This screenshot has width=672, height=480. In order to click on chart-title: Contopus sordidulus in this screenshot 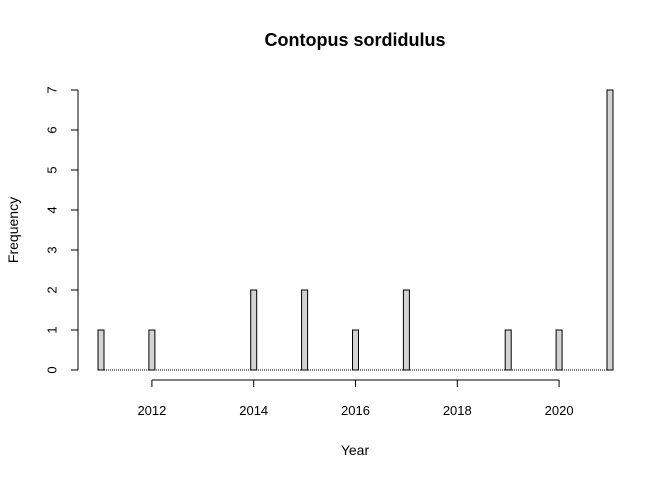, I will do `click(355, 40)`.